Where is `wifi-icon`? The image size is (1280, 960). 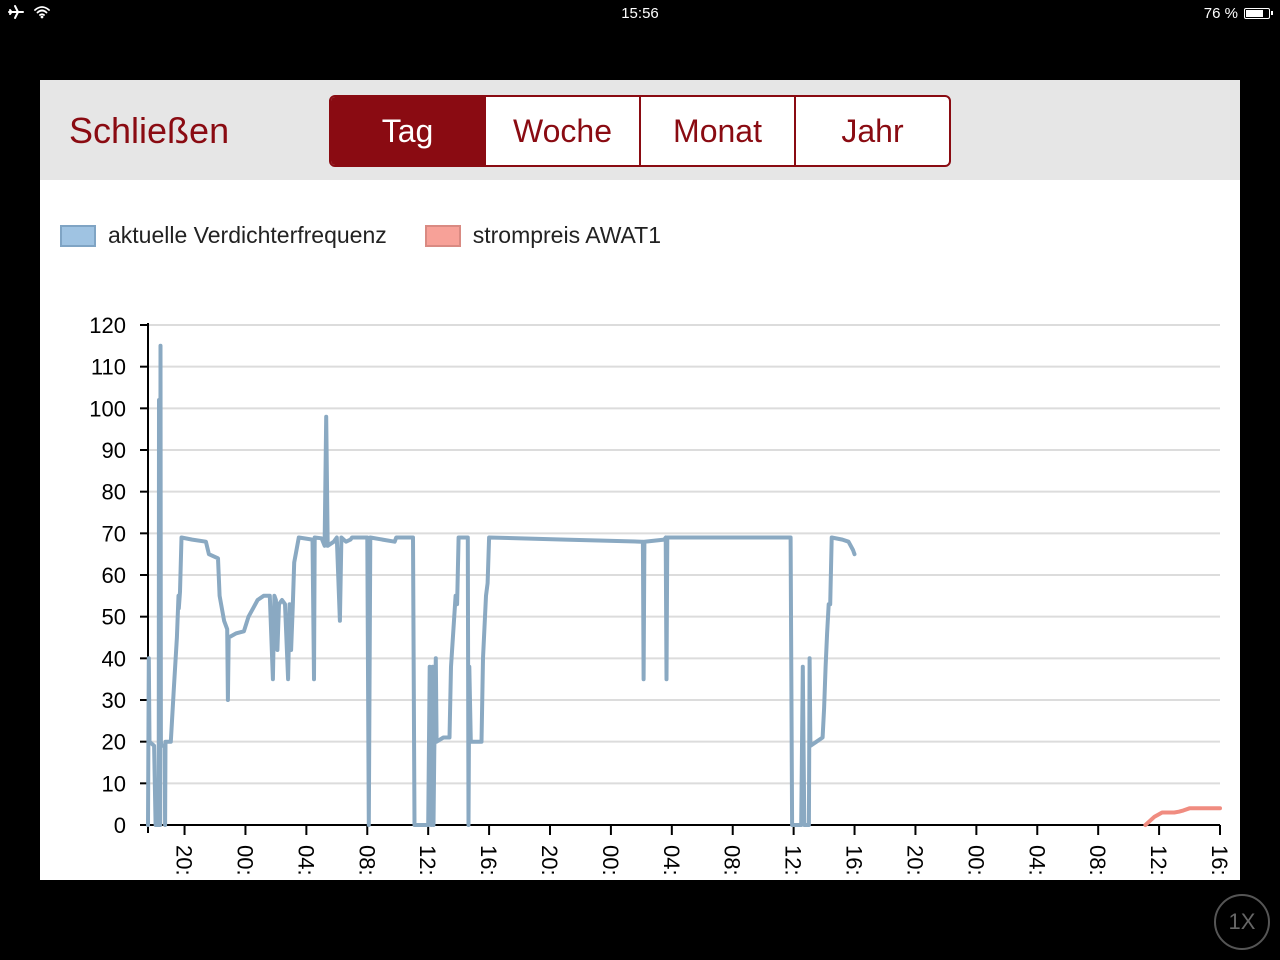
wifi-icon is located at coordinates (42, 12).